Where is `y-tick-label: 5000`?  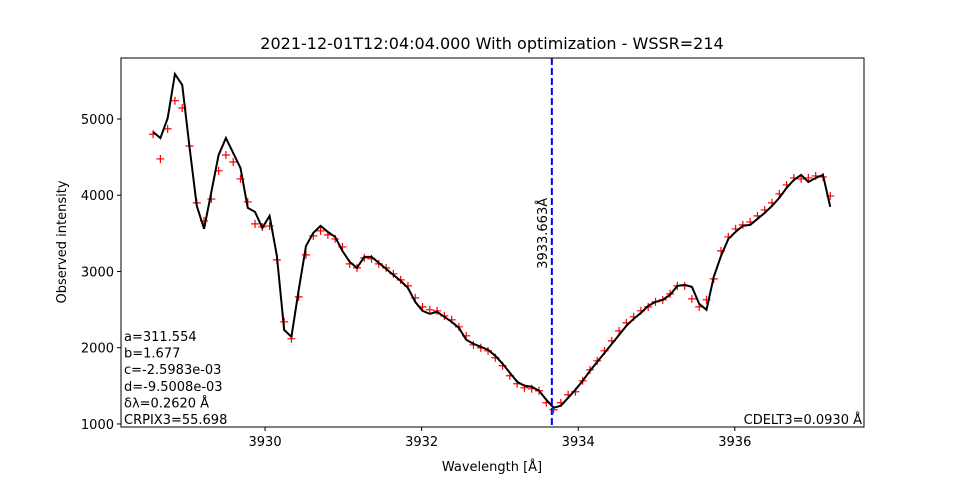
y-tick-label: 5000 is located at coordinates (97, 120).